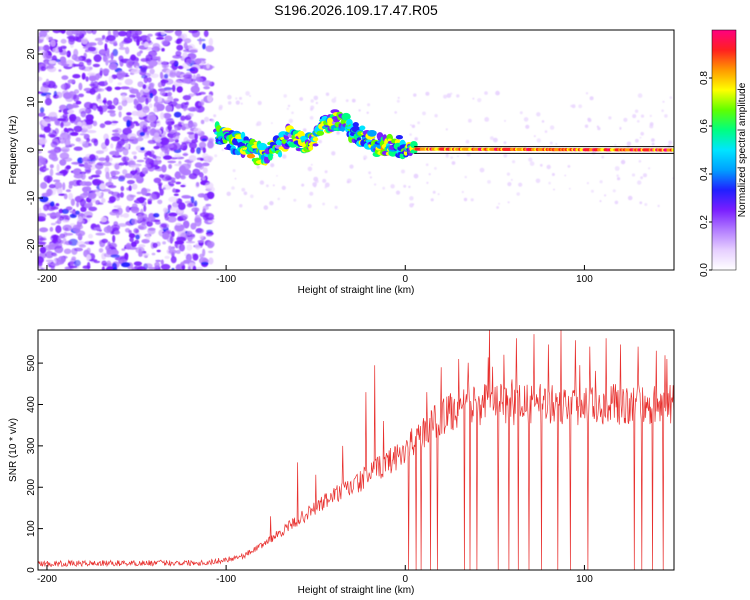  What do you see at coordinates (356, 590) in the screenshot?
I see `snr-x-label: Height of straight line (km)` at bounding box center [356, 590].